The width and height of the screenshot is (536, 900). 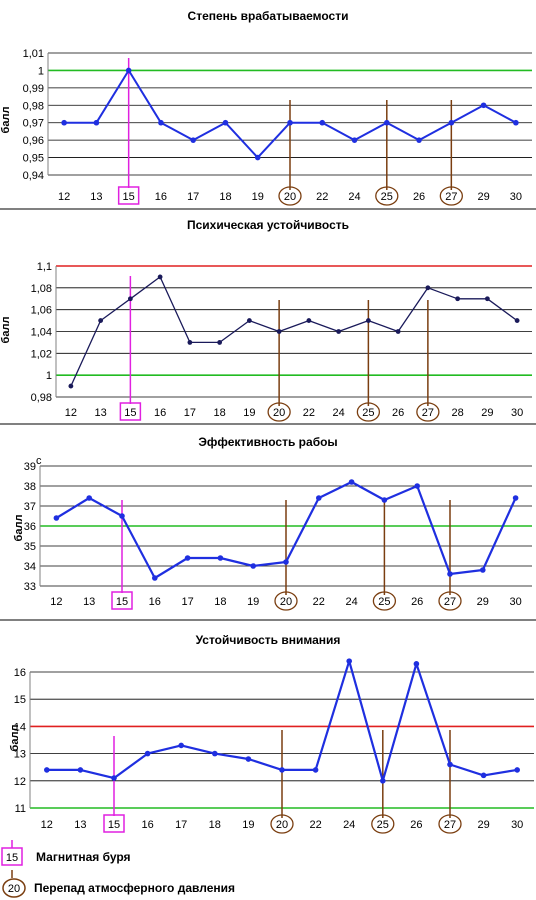 I want to click on y-tick-label: 11, so click(x=20, y=809).